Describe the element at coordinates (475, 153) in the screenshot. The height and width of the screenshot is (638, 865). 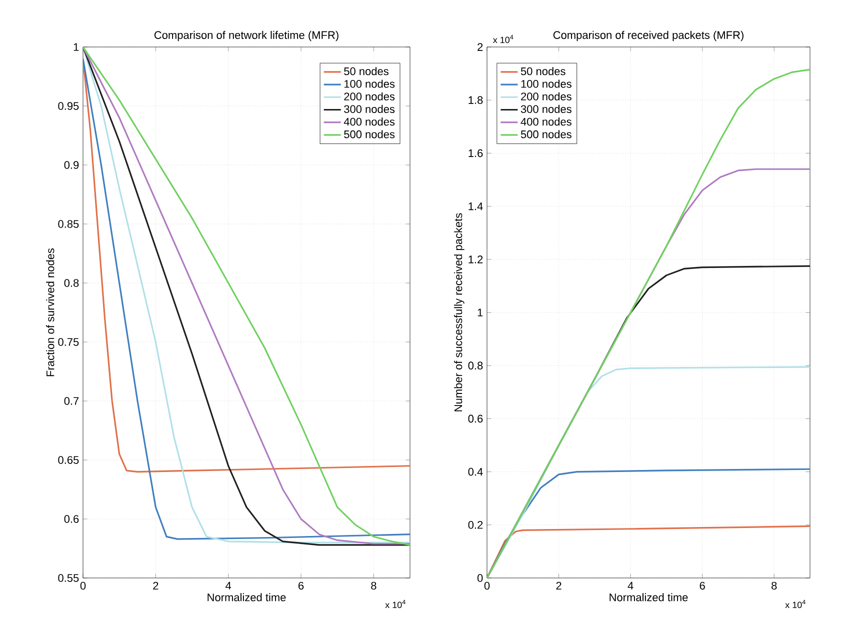
I see `y-tick-label: 1.6` at that location.